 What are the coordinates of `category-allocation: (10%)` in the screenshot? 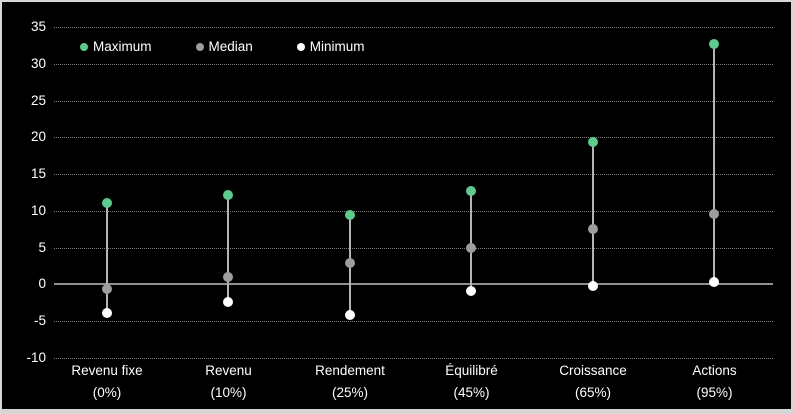 It's located at (228, 392).